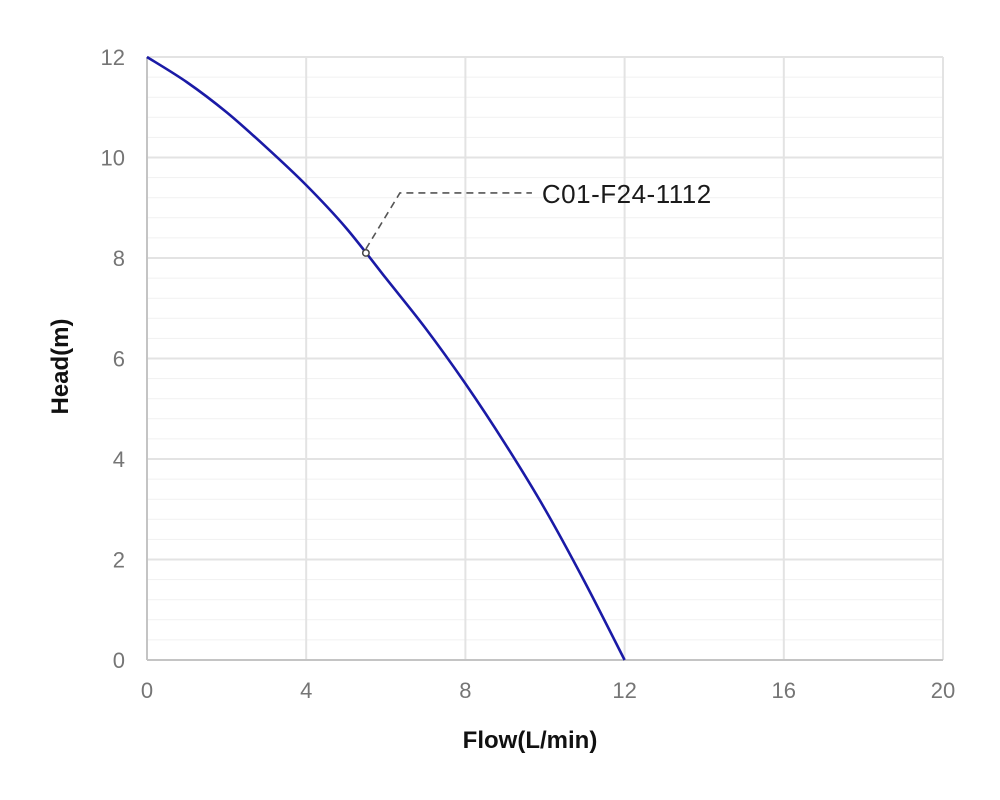  I want to click on y-tick-label: 0, so click(119, 660).